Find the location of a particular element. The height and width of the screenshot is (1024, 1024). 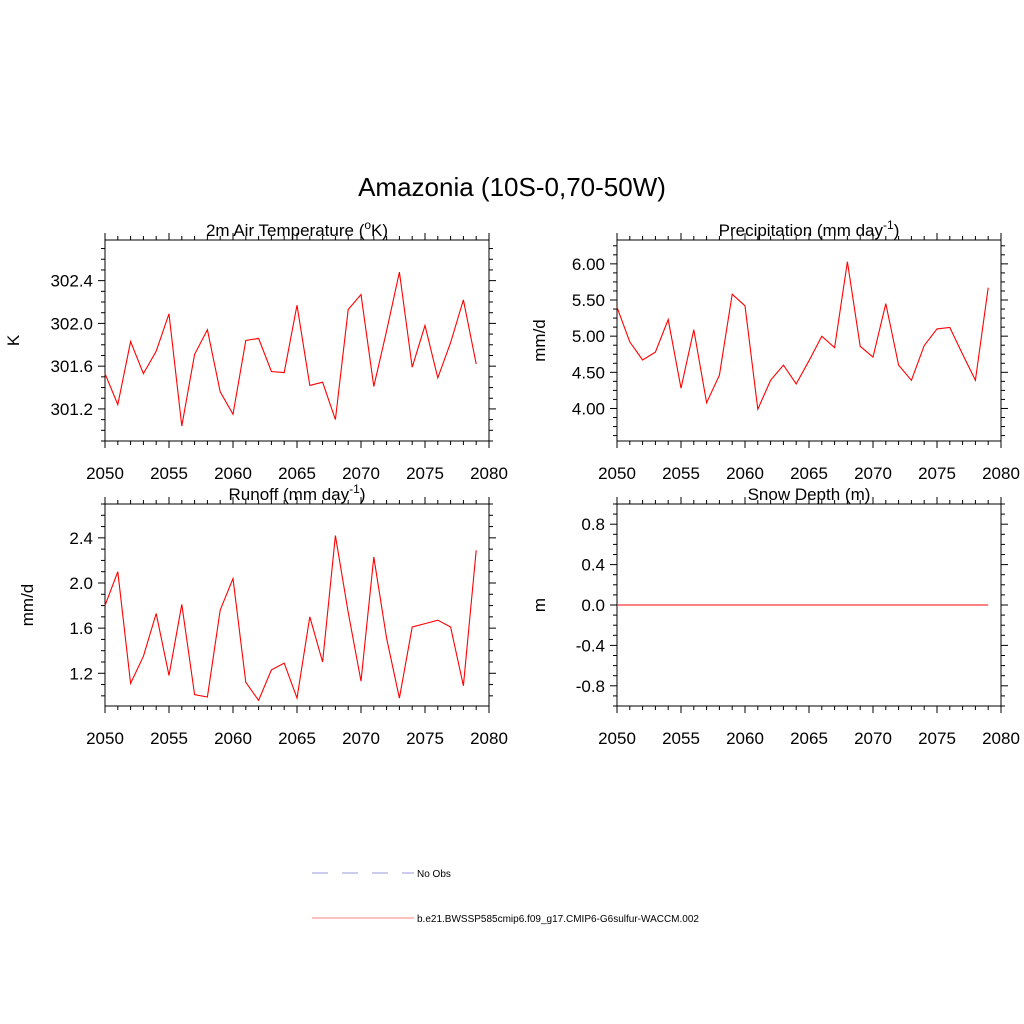

y-tick-label: 4.00 is located at coordinates (588, 408).